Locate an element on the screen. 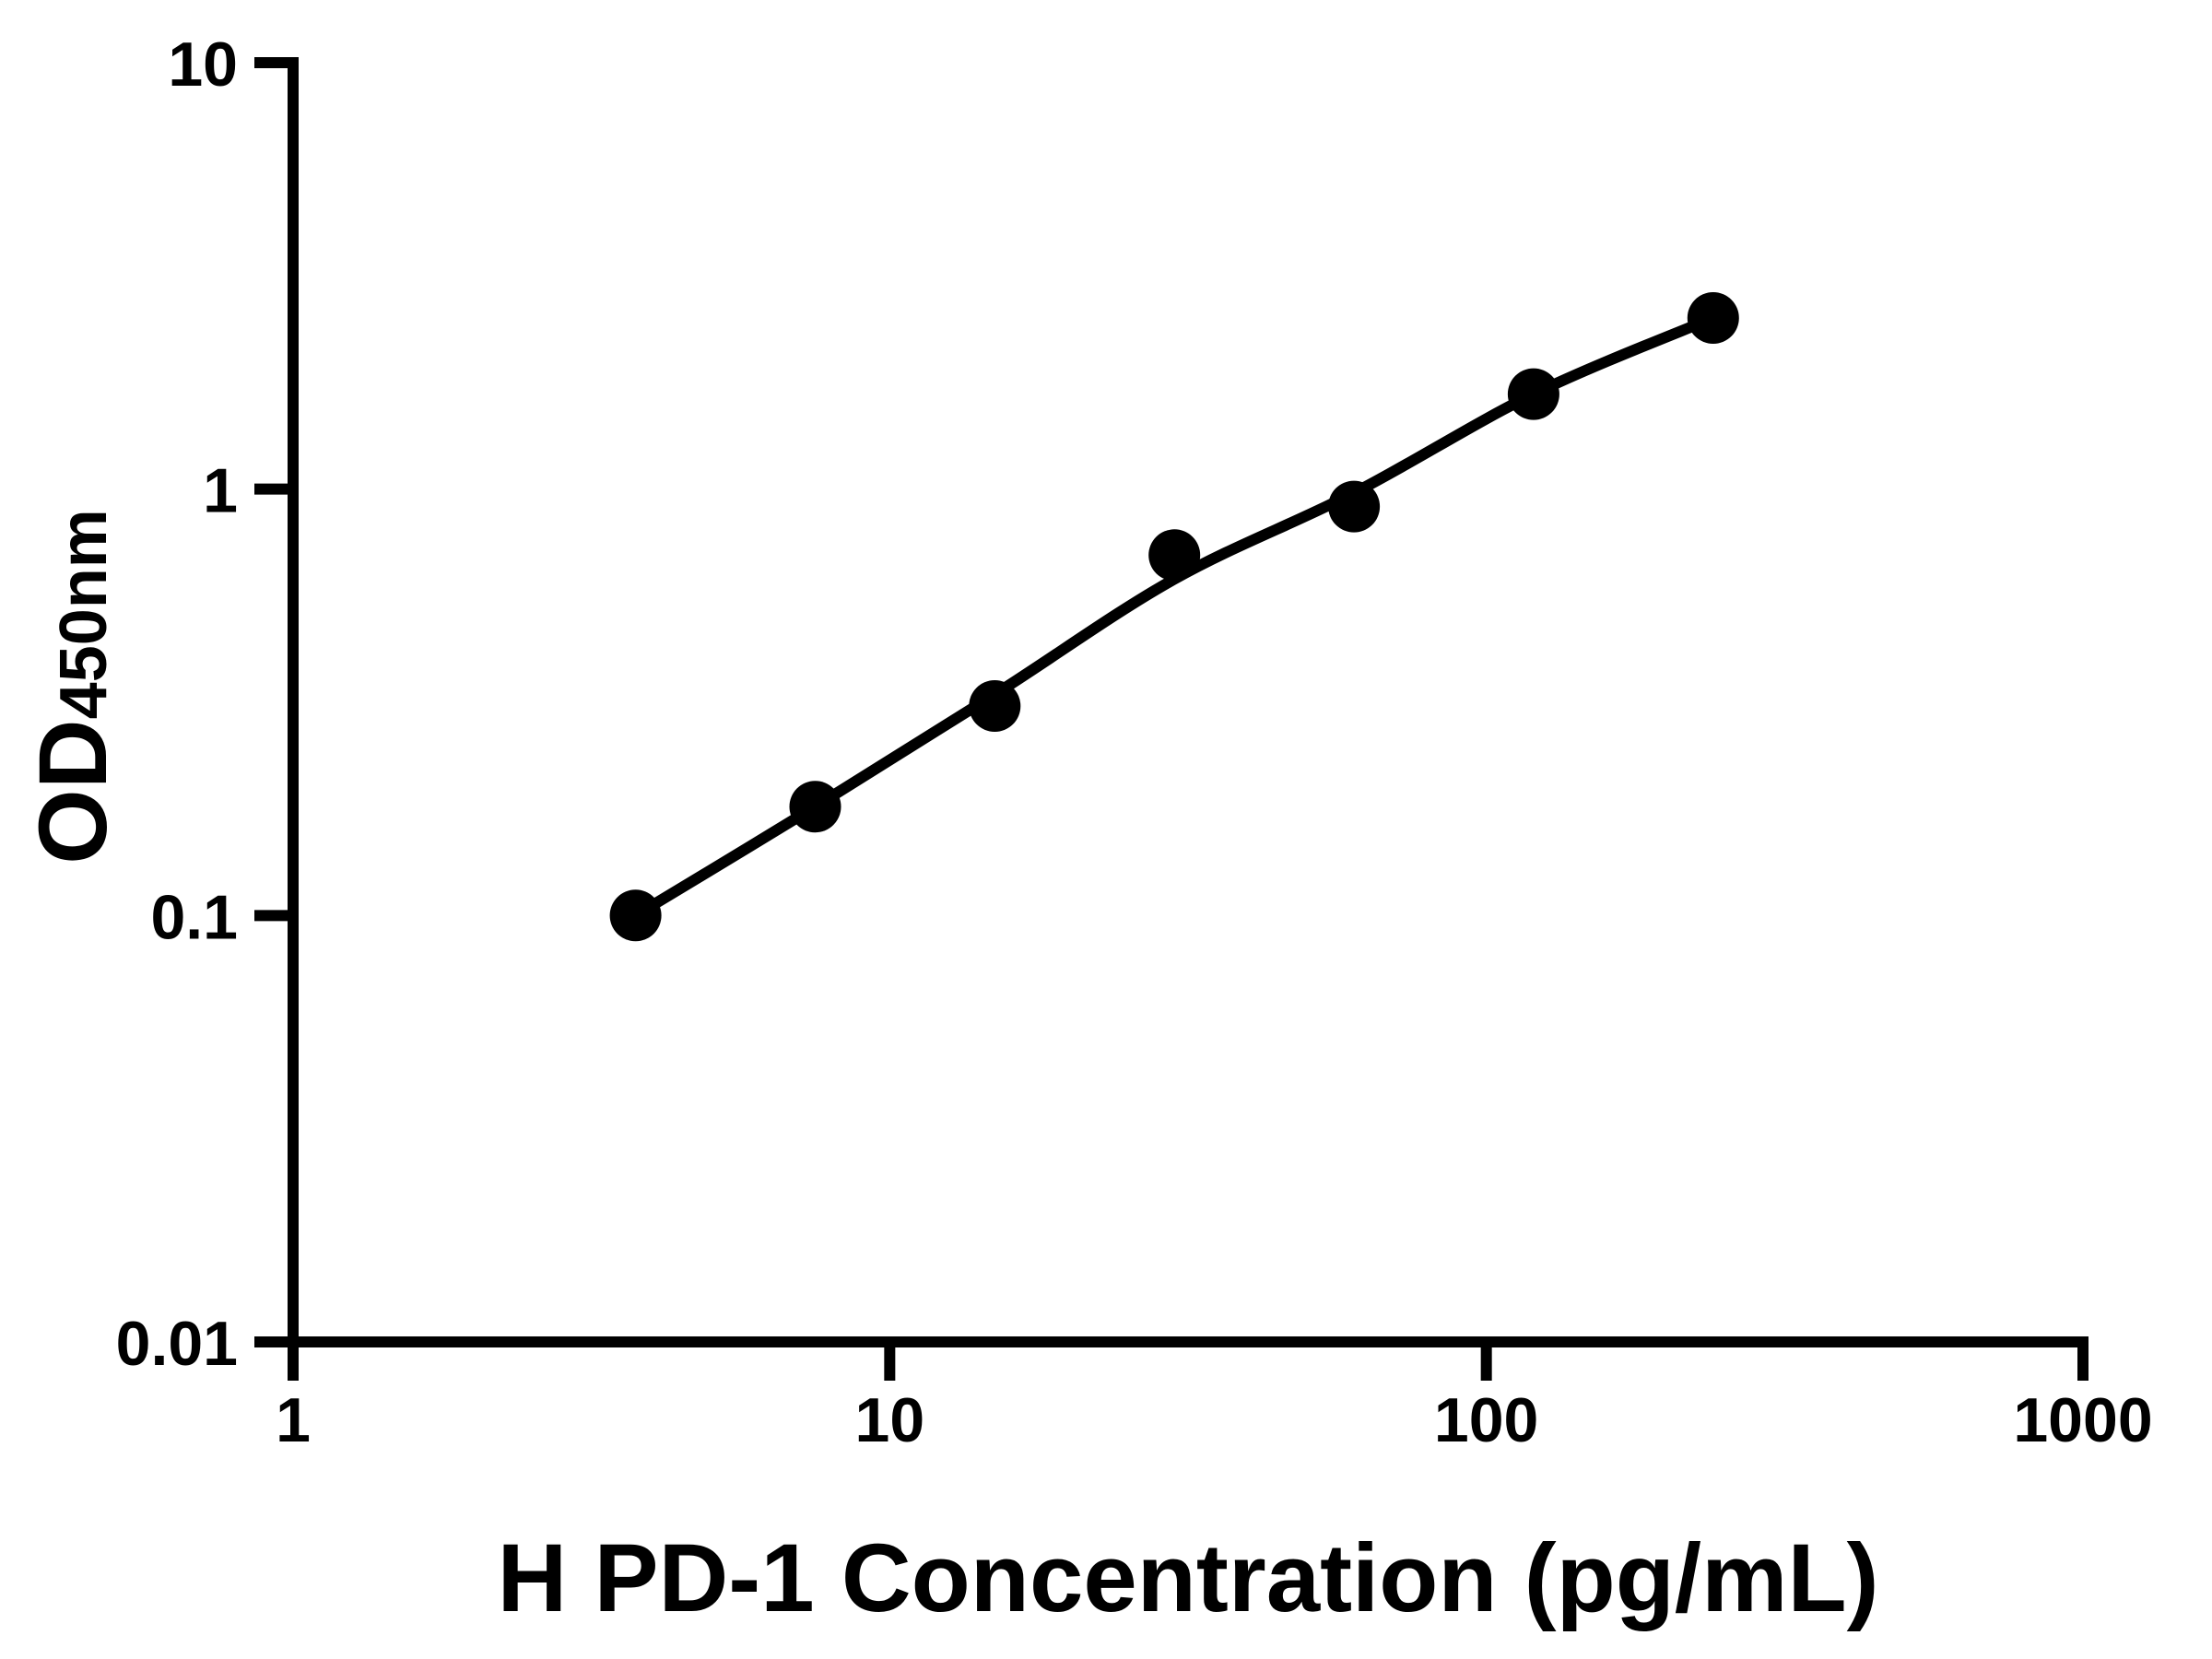 This screenshot has height=1659, width=2212. x-tick-label: 1000 is located at coordinates (2082, 1420).